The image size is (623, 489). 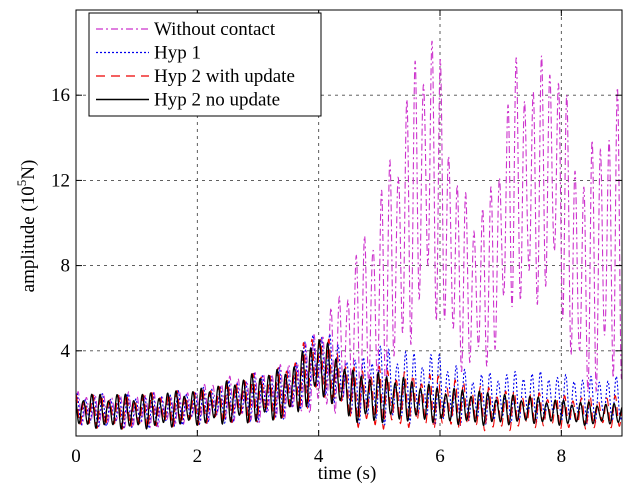 What do you see at coordinates (21, 183) in the screenshot?
I see `y-axis-label-superscript: 5` at bounding box center [21, 183].